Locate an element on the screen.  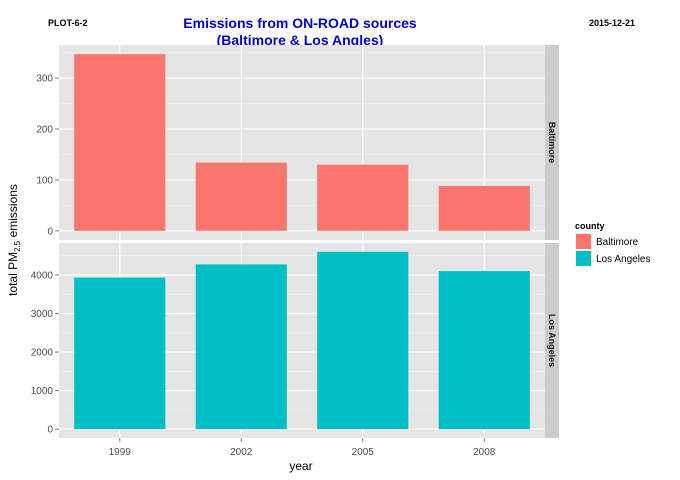
bar-baltimore-2005 is located at coordinates (363, 197).